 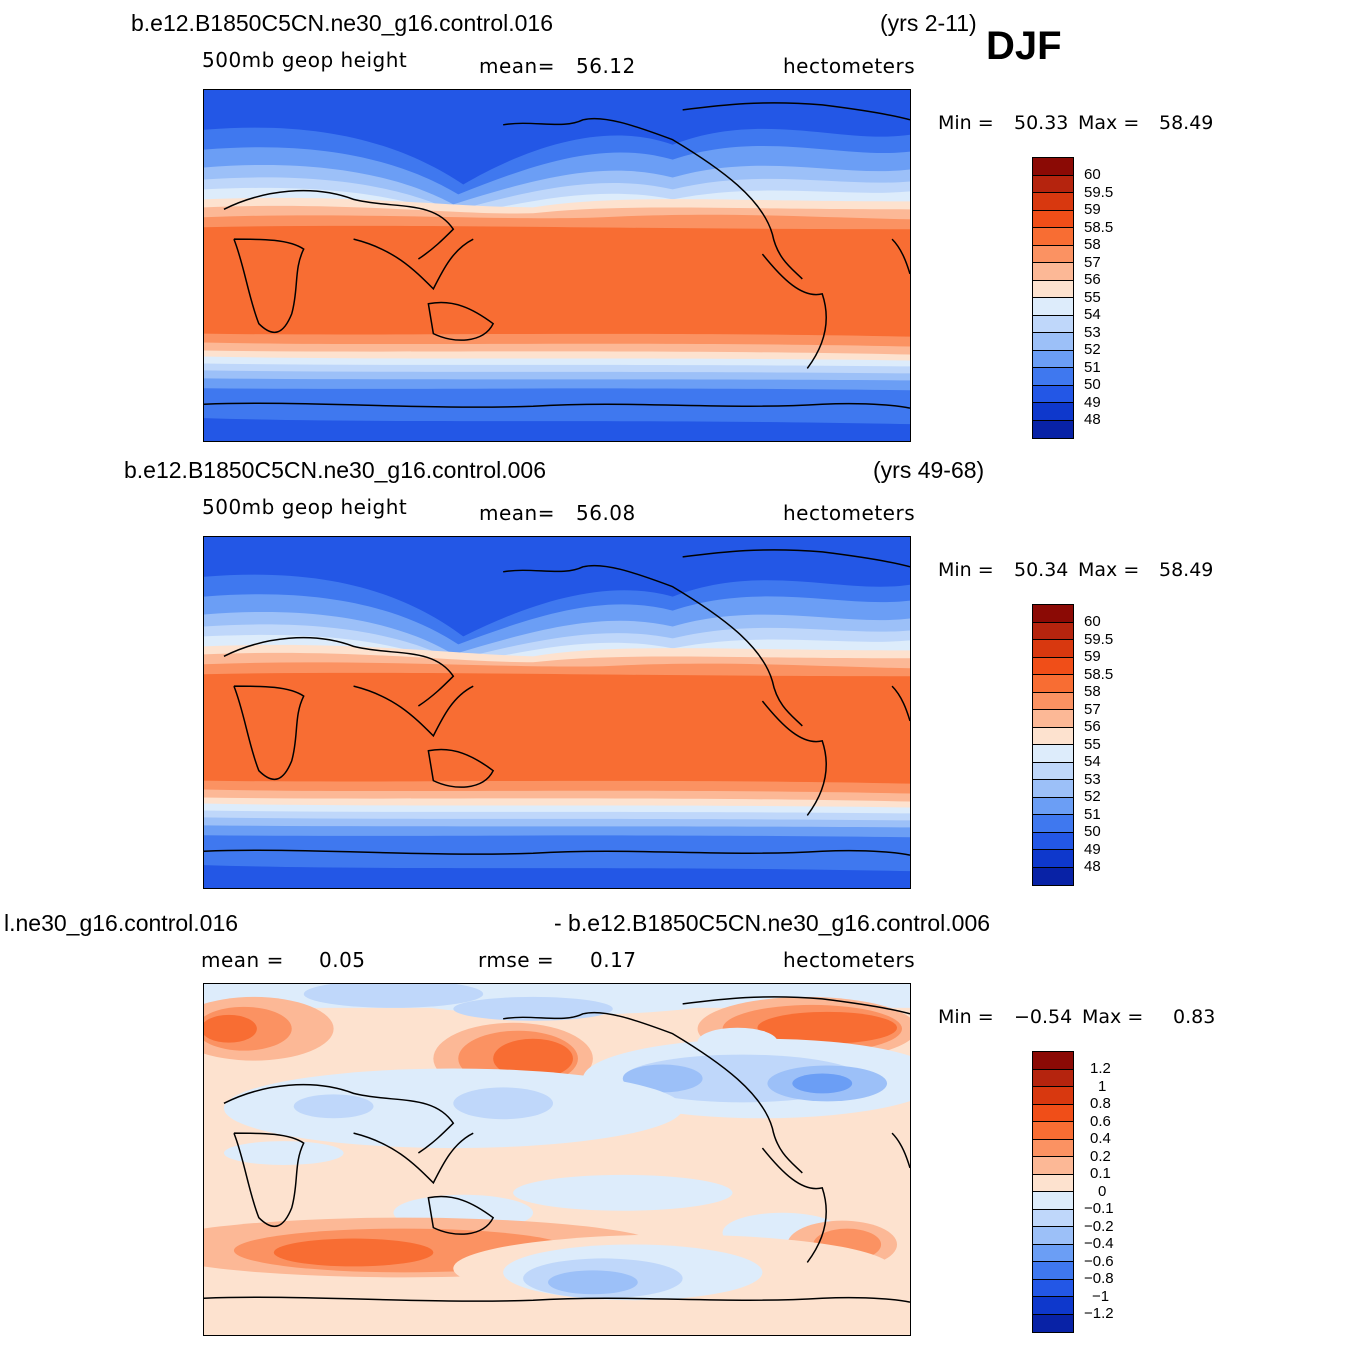 What do you see at coordinates (1100, 1121) in the screenshot?
I see `colorbar-tick: 0.6` at bounding box center [1100, 1121].